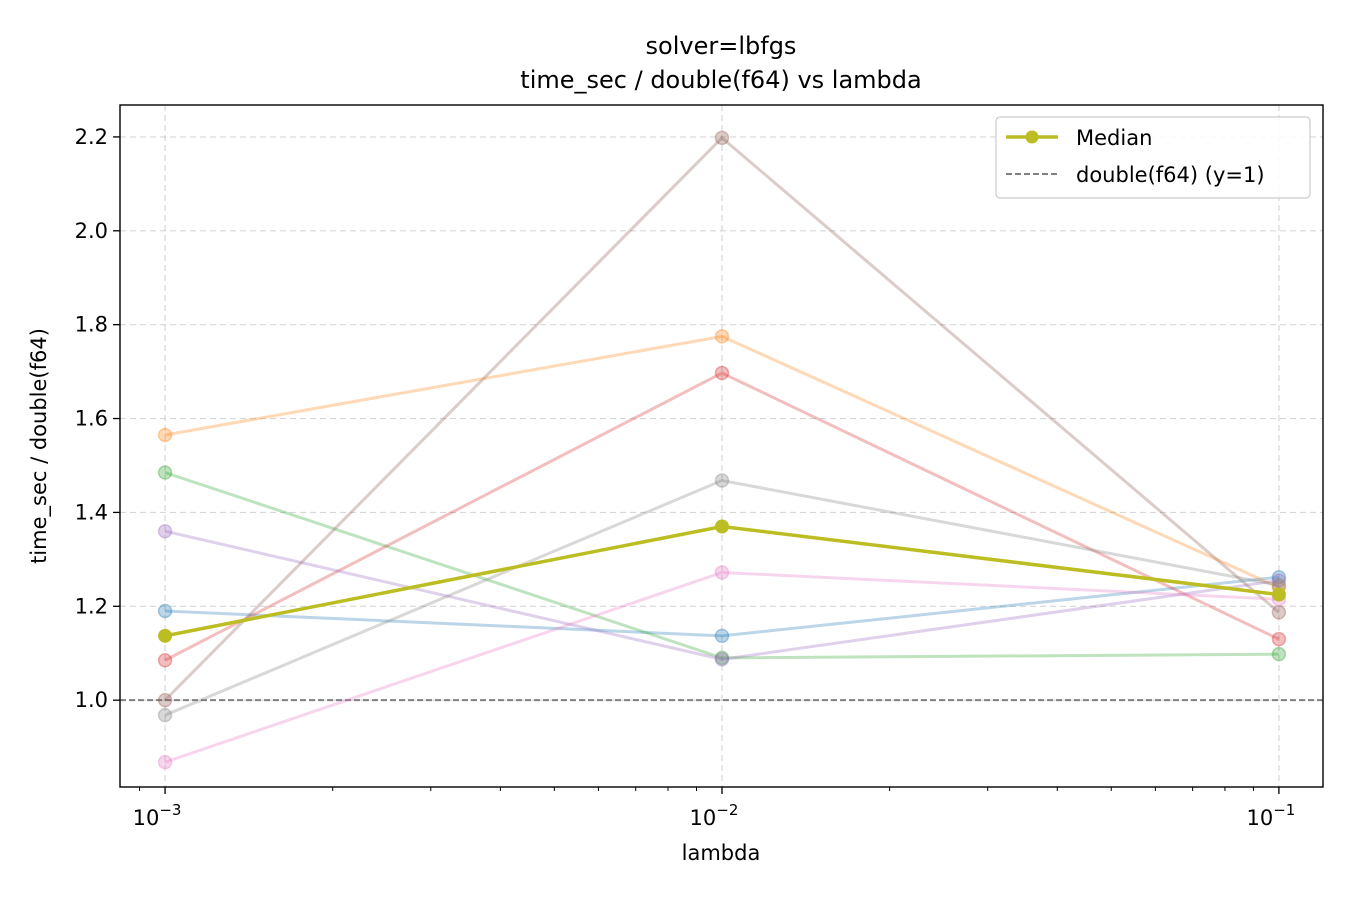  Describe the element at coordinates (91, 512) in the screenshot. I see `y-tick-label: 1.4` at that location.